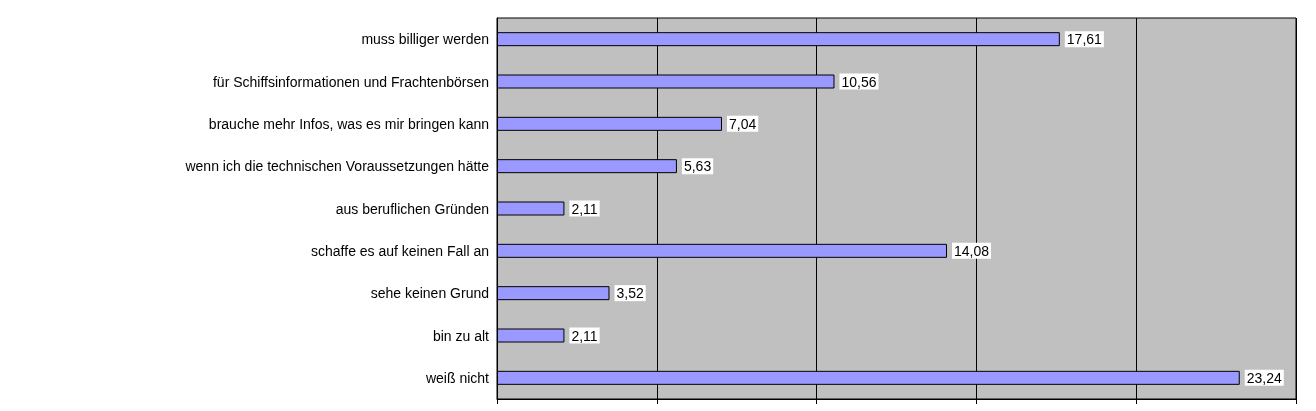 This screenshot has width=1316, height=411. What do you see at coordinates (1264, 377) in the screenshot?
I see `data-label: 23,24` at bounding box center [1264, 377].